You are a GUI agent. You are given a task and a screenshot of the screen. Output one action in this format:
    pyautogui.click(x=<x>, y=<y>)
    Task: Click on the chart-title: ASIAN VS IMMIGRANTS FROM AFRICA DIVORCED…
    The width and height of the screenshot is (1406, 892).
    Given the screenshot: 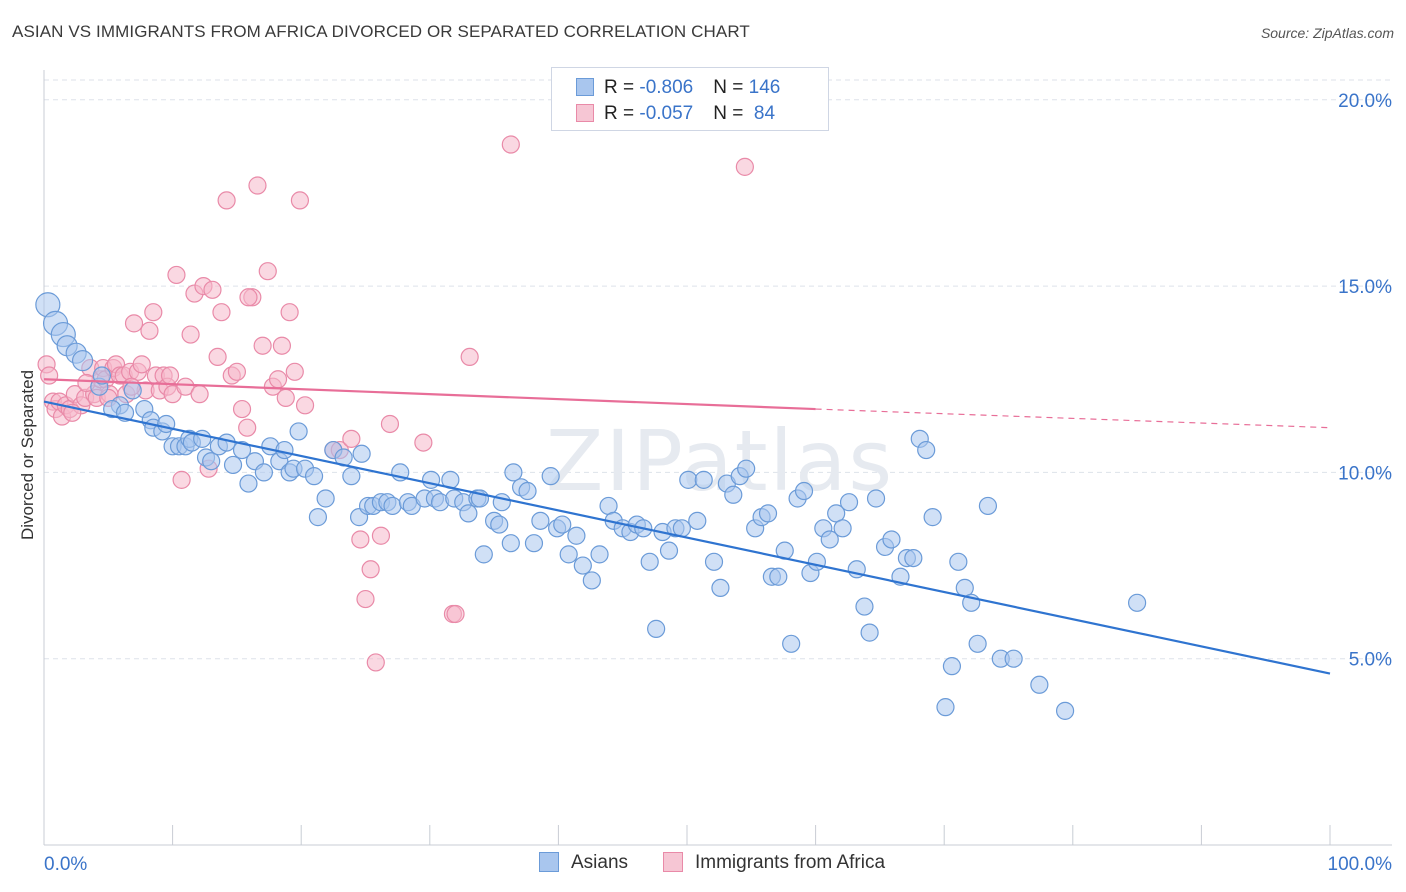 What is the action you would take?
    pyautogui.click(x=381, y=31)
    